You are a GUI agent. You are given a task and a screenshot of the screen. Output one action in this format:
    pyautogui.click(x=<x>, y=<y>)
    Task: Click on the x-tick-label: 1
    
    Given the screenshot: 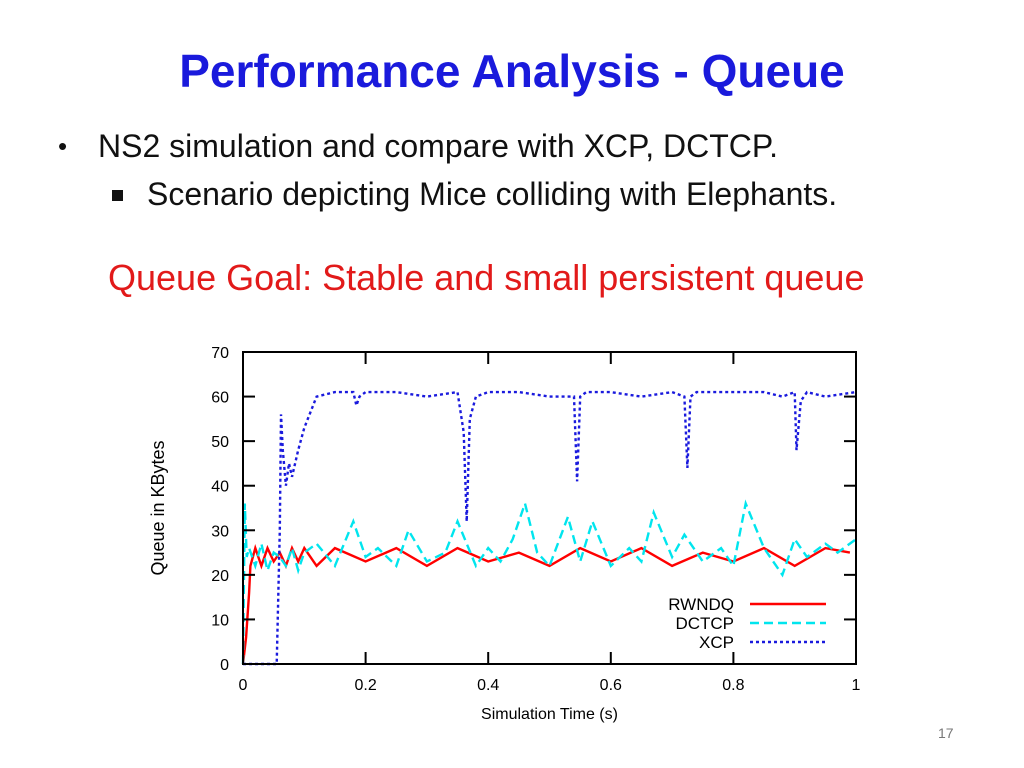 What is the action you would take?
    pyautogui.click(x=856, y=685)
    